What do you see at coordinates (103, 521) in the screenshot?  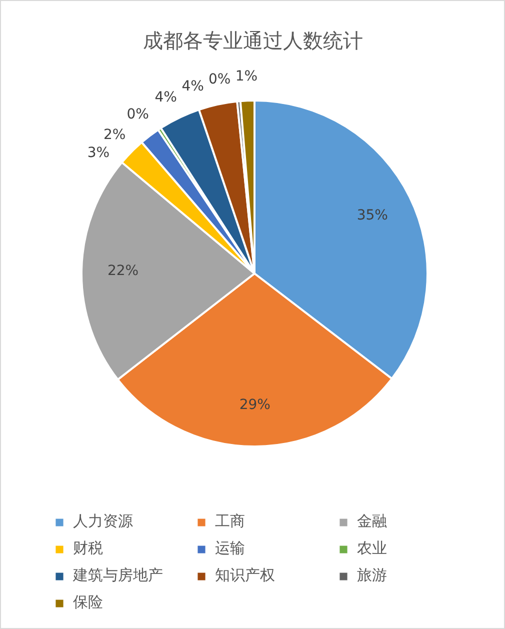 I see `legend-label: 人力资源` at bounding box center [103, 521].